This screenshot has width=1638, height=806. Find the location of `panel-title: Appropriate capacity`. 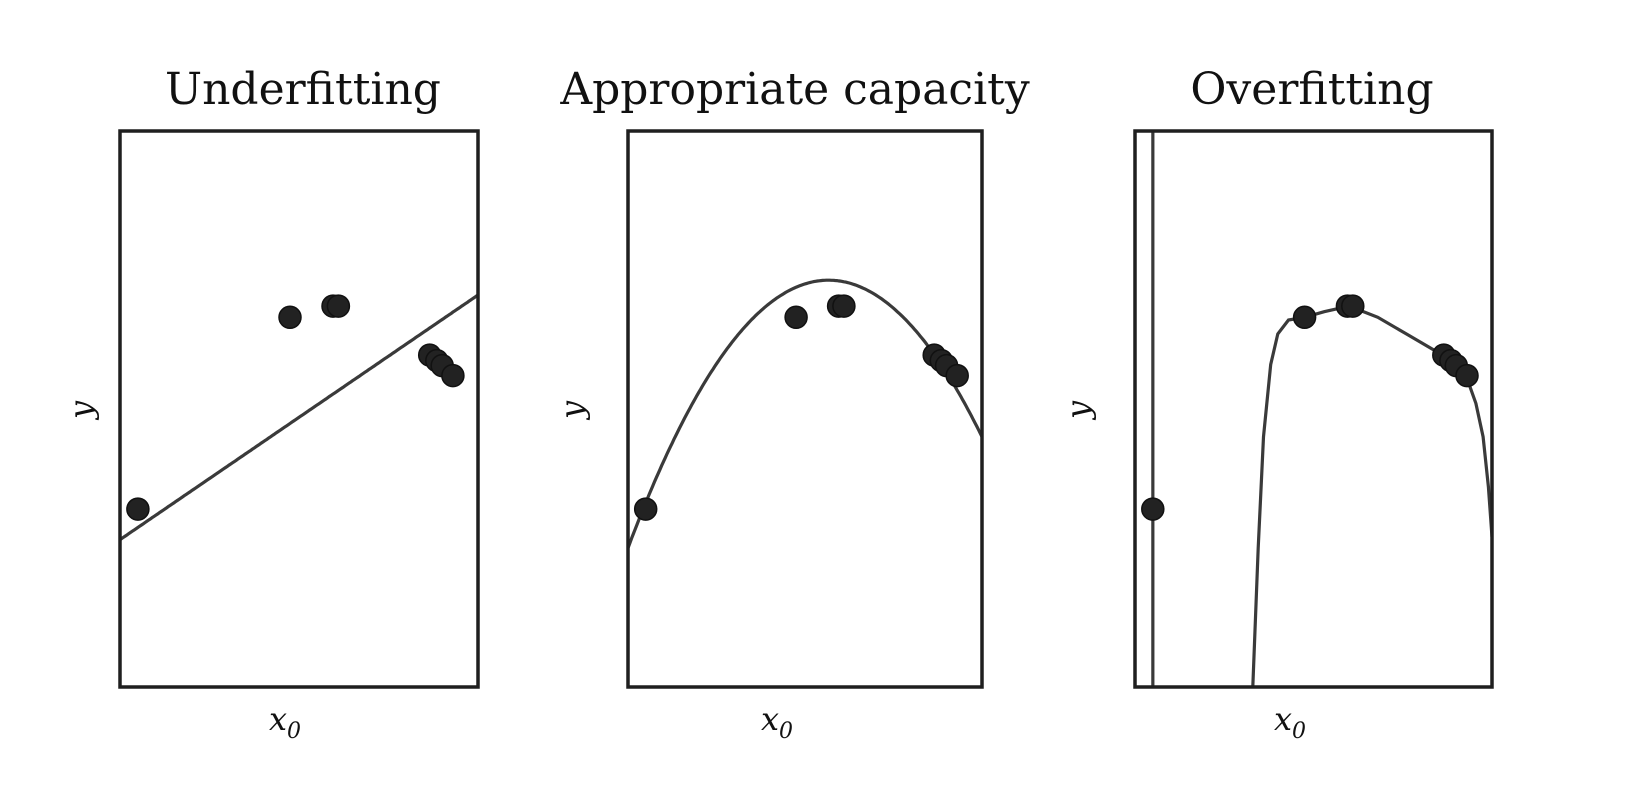

panel-title: Appropriate capacity is located at coordinates (794, 89).